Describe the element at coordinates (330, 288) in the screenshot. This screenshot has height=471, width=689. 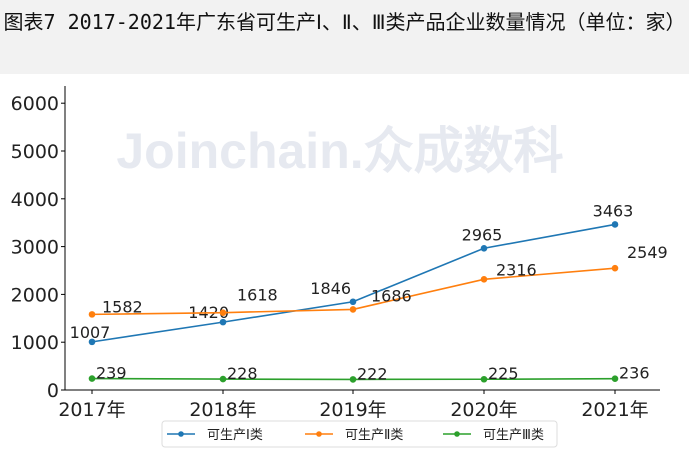
I see `data-label: 1846` at that location.